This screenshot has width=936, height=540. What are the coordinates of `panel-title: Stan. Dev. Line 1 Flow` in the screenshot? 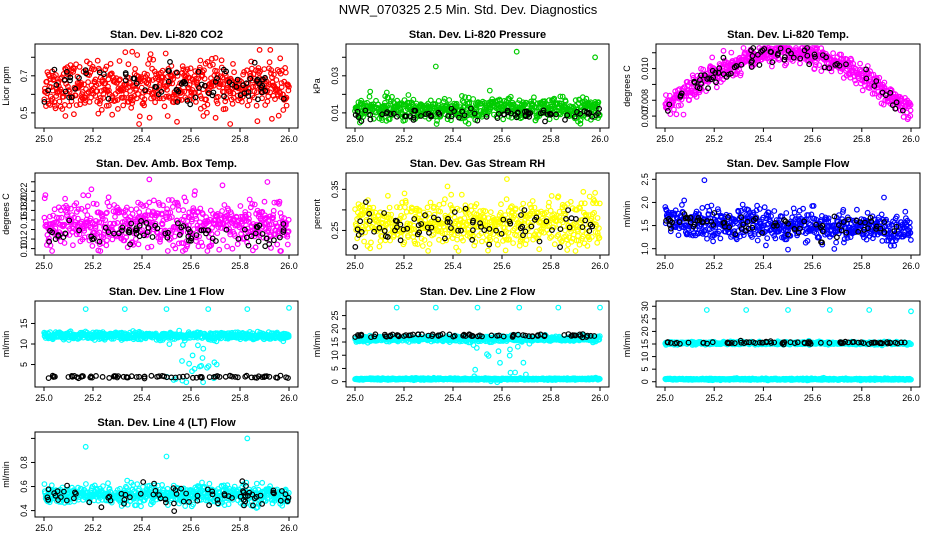 It's located at (167, 292).